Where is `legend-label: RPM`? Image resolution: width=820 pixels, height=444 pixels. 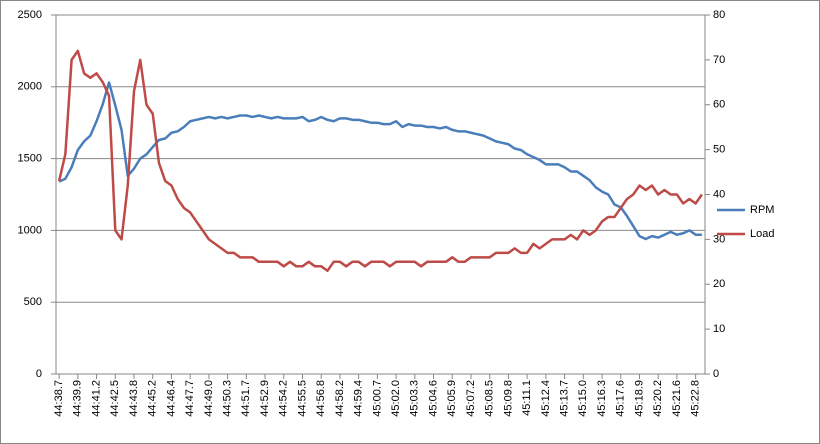 legend-label: RPM is located at coordinates (762, 210).